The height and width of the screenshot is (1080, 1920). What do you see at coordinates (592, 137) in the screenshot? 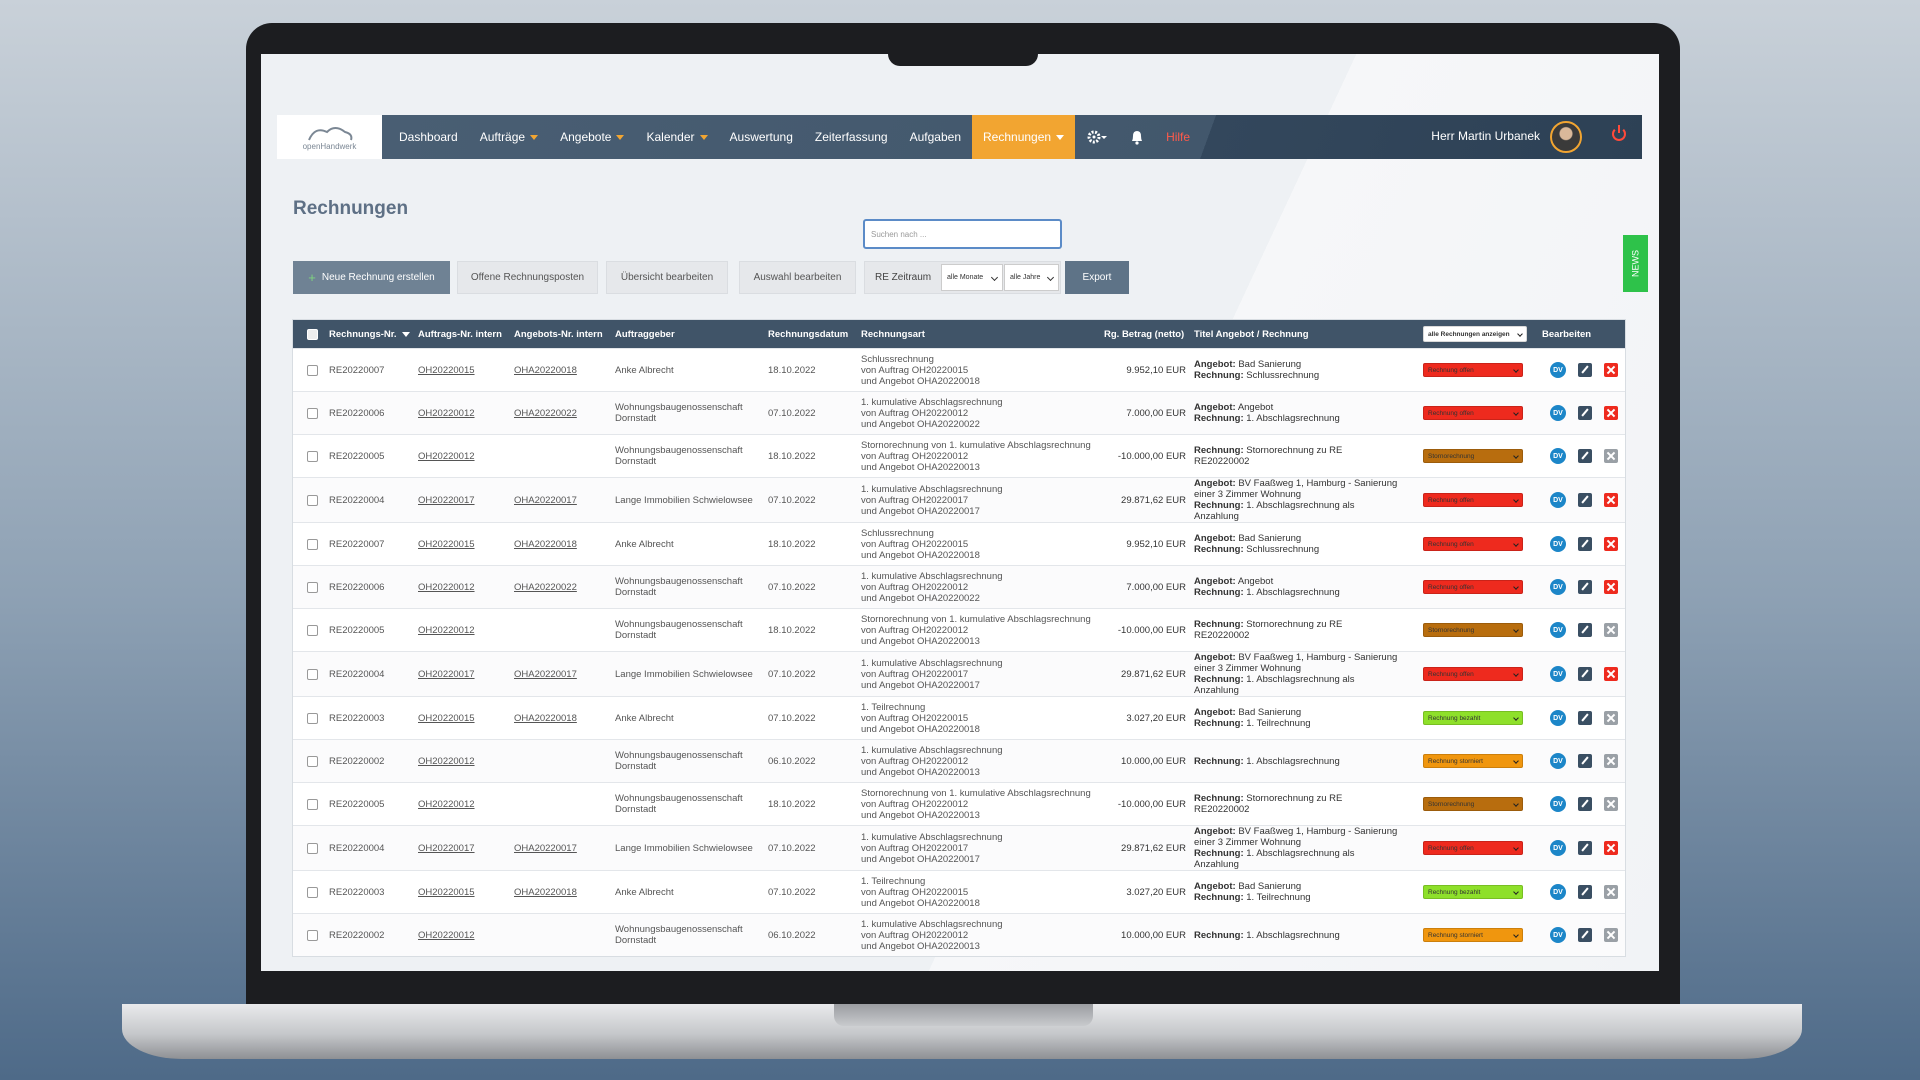
I see `nav-item: Angebote` at bounding box center [592, 137].